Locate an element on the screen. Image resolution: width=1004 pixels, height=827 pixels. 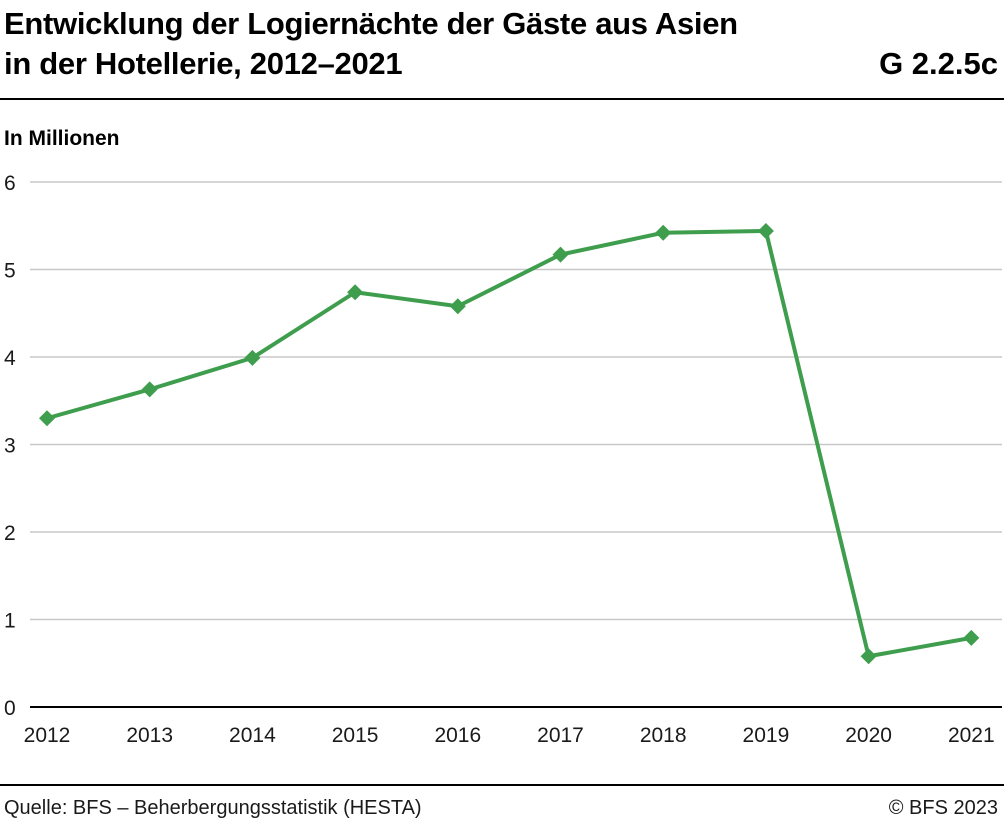
y-tick-label: 1 is located at coordinates (10, 621).